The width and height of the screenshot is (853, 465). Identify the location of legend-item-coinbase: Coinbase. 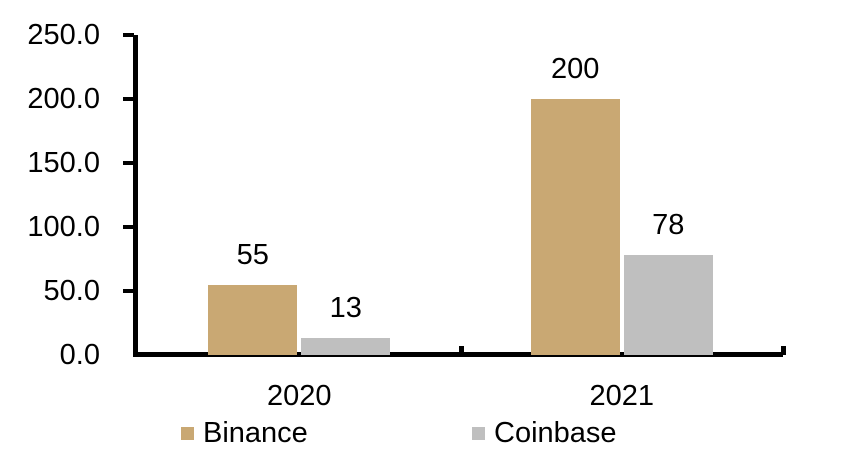
(544, 433).